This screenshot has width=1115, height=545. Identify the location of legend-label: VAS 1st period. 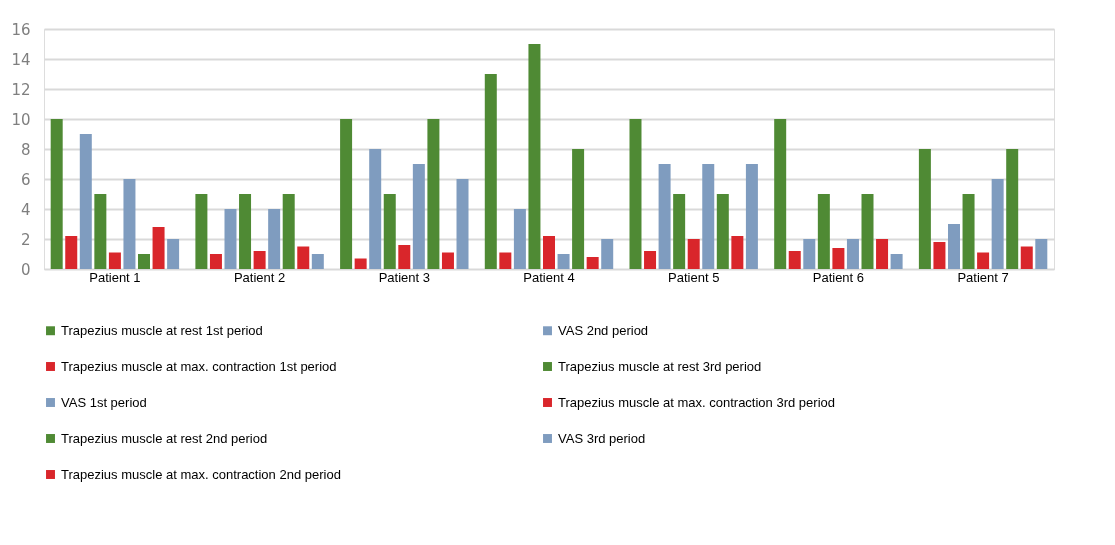
(104, 402).